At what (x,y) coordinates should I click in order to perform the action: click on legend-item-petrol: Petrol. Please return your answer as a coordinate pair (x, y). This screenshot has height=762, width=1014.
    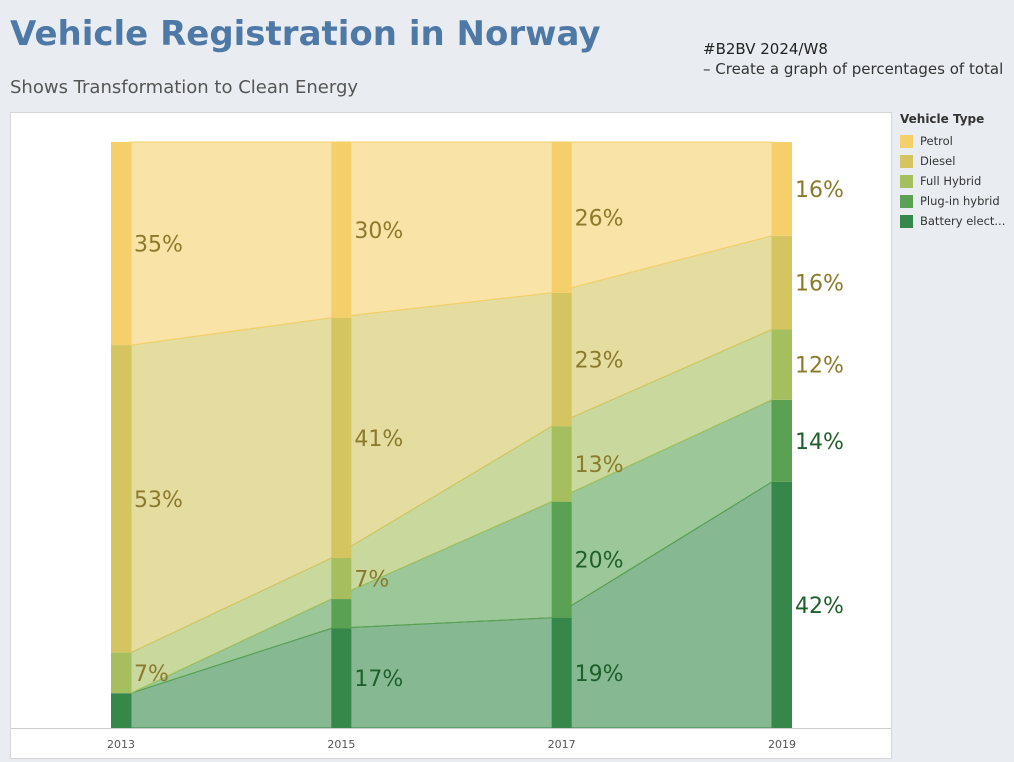
    Looking at the image, I should click on (955, 141).